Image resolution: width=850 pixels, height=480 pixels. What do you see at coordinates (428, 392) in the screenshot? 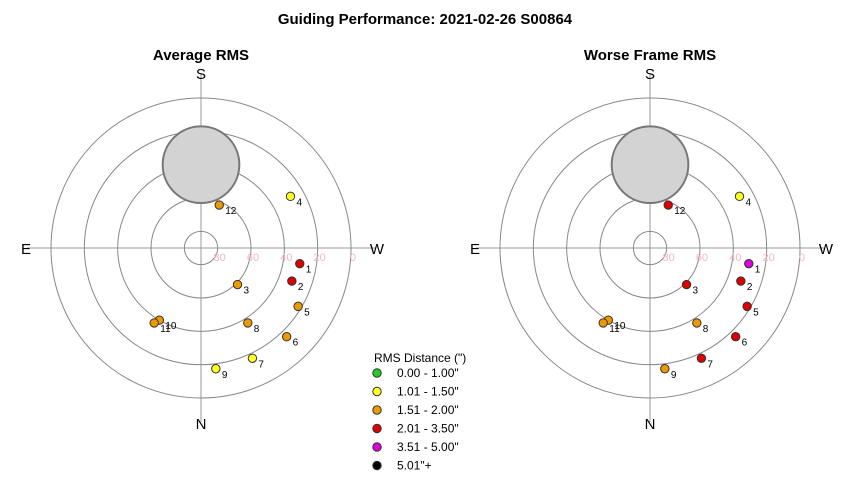
I see `legend-entry-label: 1.01 - 1.50"` at bounding box center [428, 392].